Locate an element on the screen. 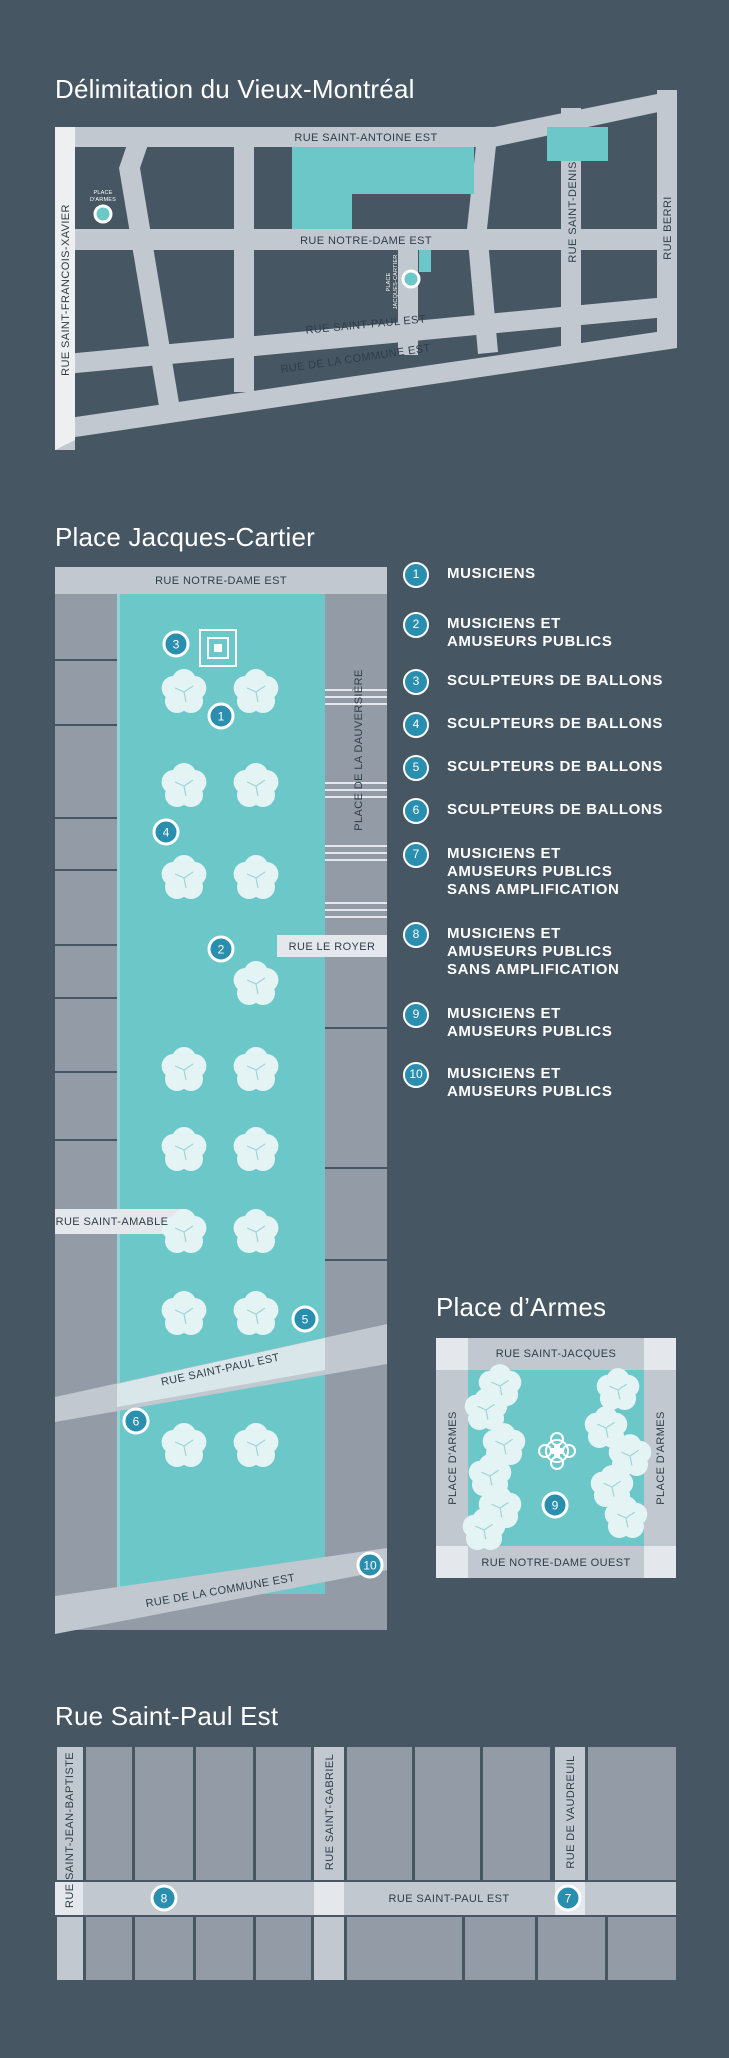  marker-label: 6 is located at coordinates (136, 1422).